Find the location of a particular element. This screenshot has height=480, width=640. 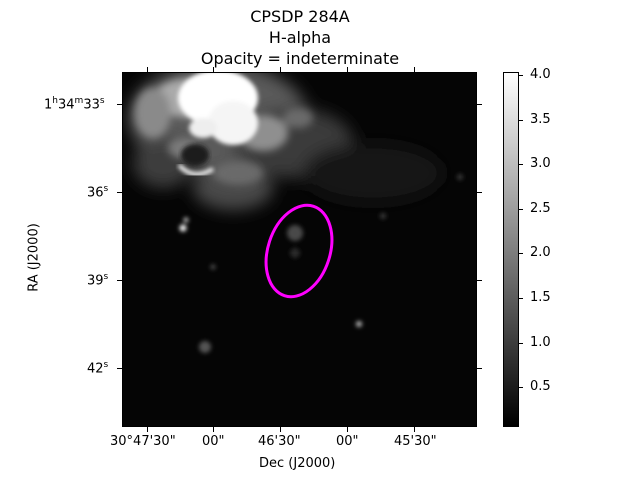

colorbar-label: 4.0 is located at coordinates (540, 74).